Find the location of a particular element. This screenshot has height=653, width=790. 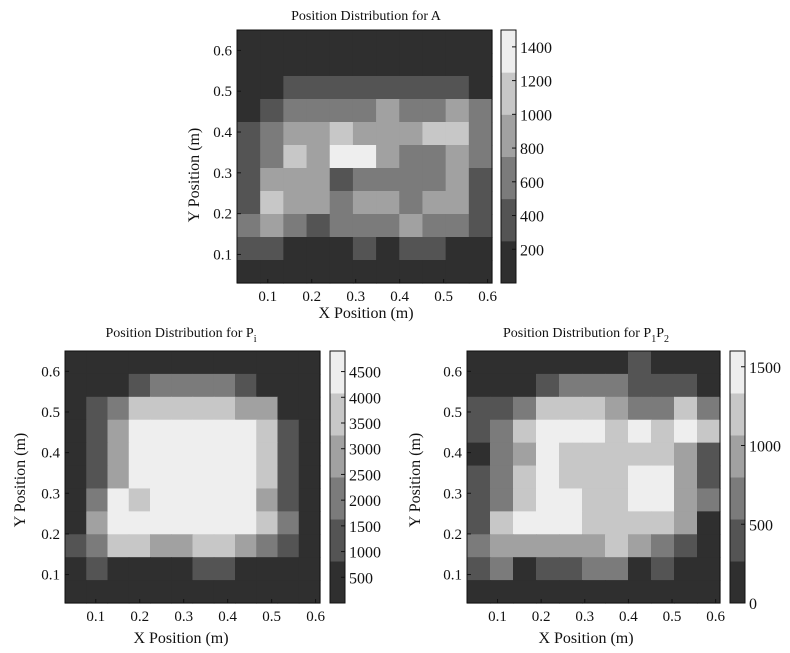

colorbar-tick-label: 3000 is located at coordinates (365, 450).